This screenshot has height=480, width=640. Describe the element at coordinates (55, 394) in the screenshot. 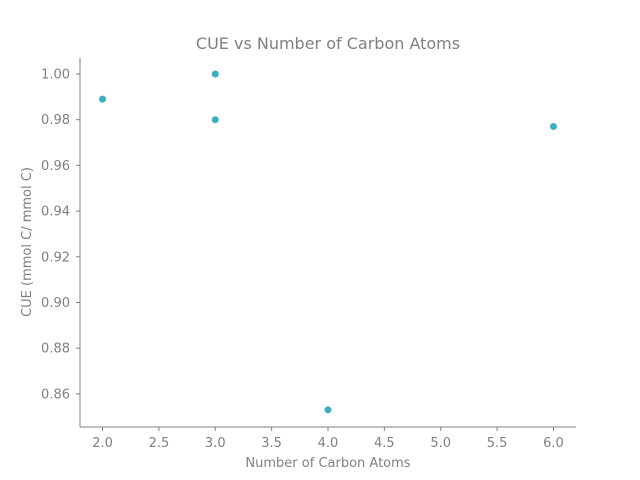

I see `y-tick-label: 0.86` at that location.